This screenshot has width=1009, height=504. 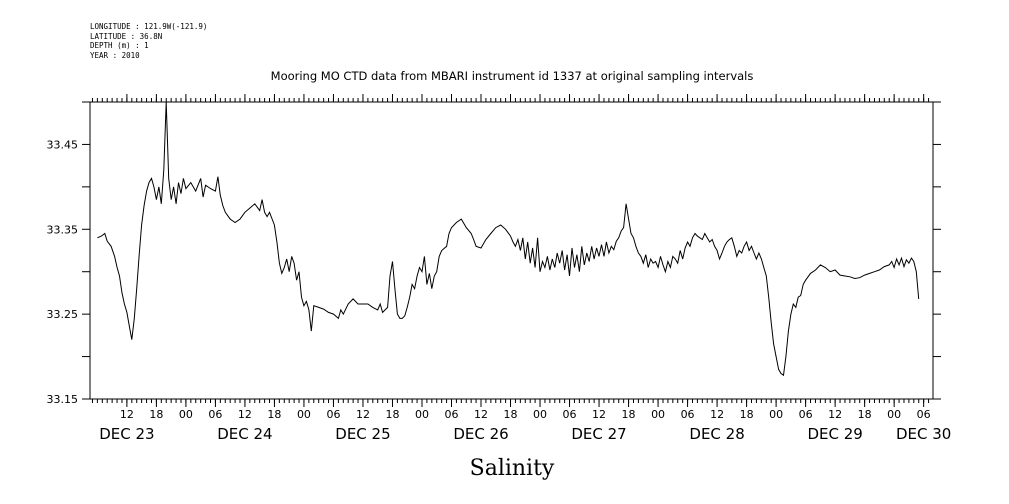 I want to click on x-date-label: DEC 23, so click(x=126, y=434).